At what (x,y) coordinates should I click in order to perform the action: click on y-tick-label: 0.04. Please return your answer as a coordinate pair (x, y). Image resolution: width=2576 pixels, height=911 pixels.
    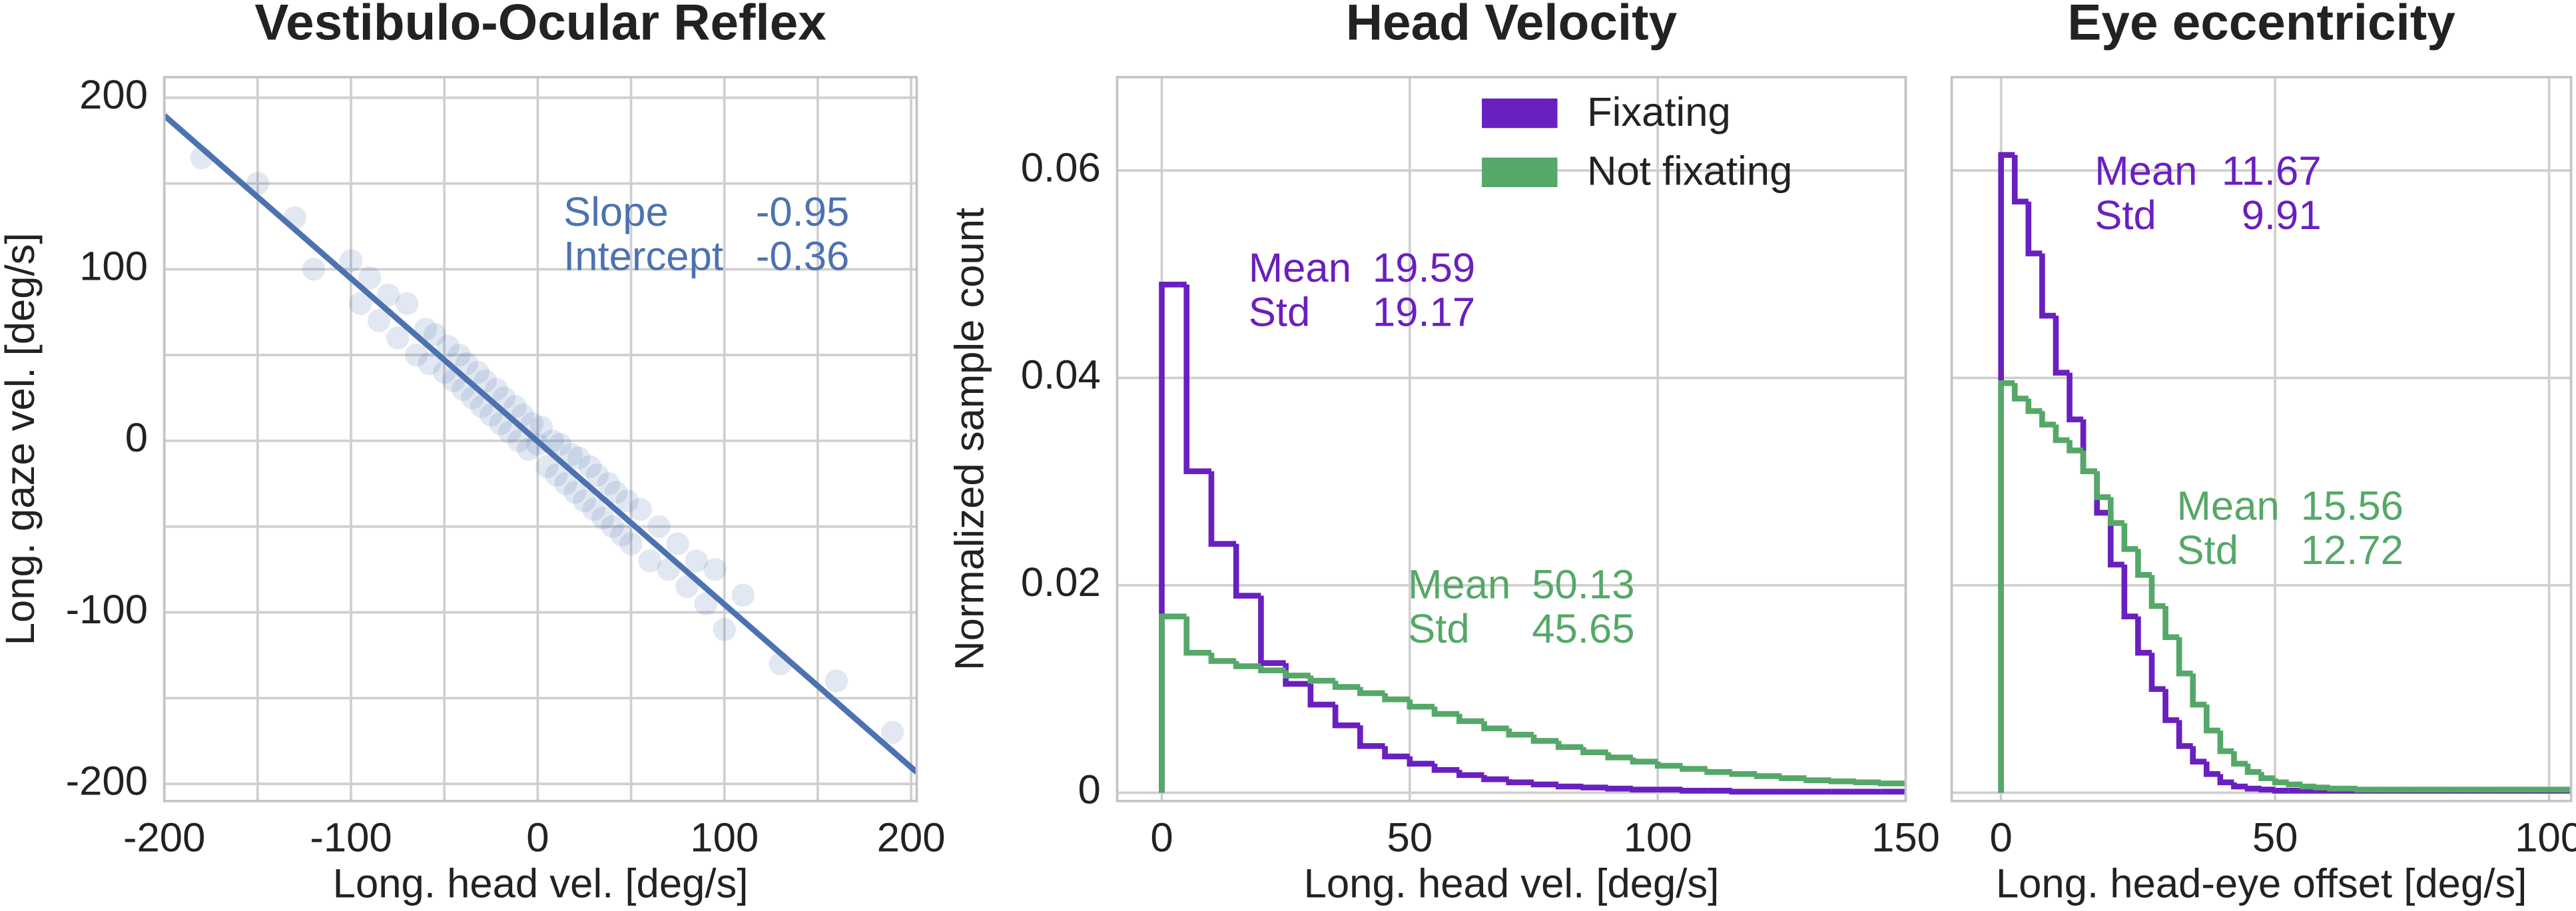
    Looking at the image, I should click on (1061, 375).